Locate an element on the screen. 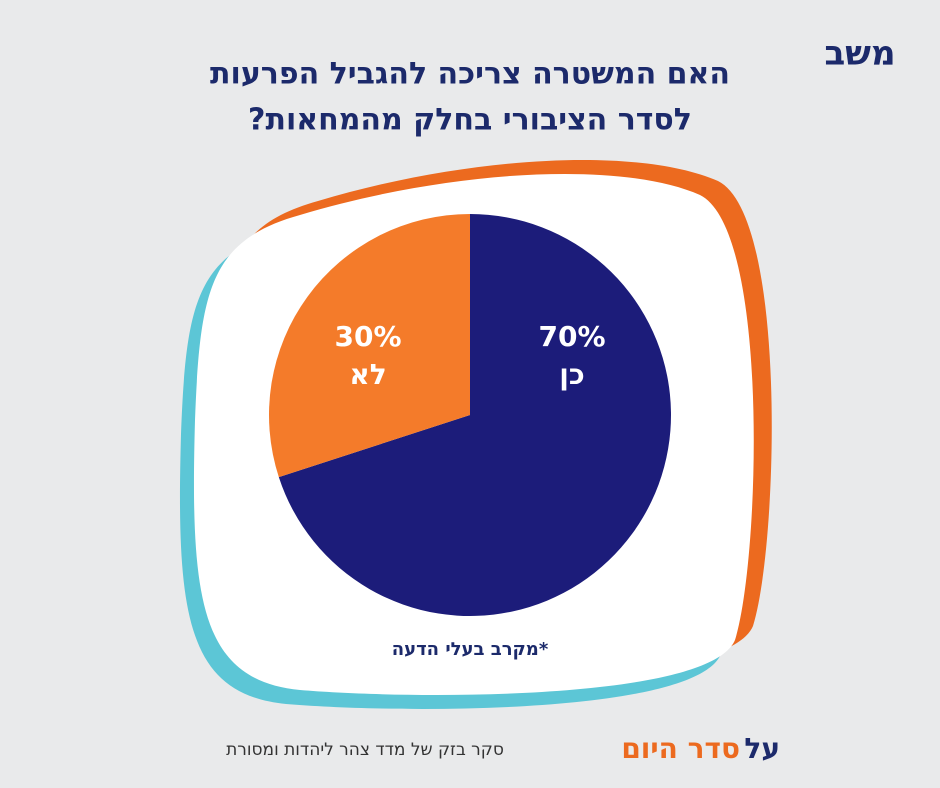  pie-slice is located at coordinates (369, 346).